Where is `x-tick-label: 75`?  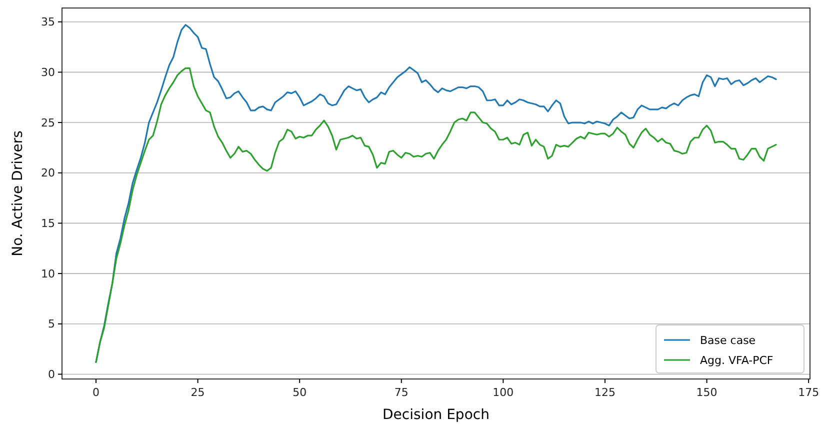 x-tick-label: 75 is located at coordinates (401, 392).